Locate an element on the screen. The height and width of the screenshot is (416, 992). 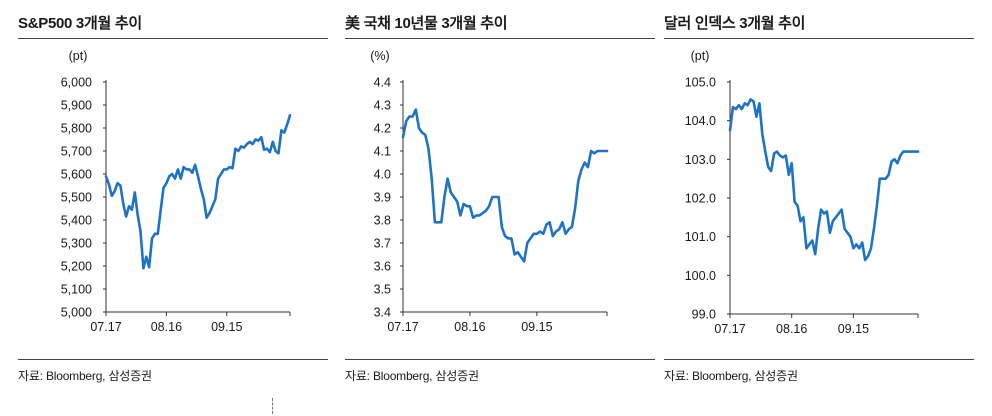
y-tick-label: 102.0 is located at coordinates (700, 199).